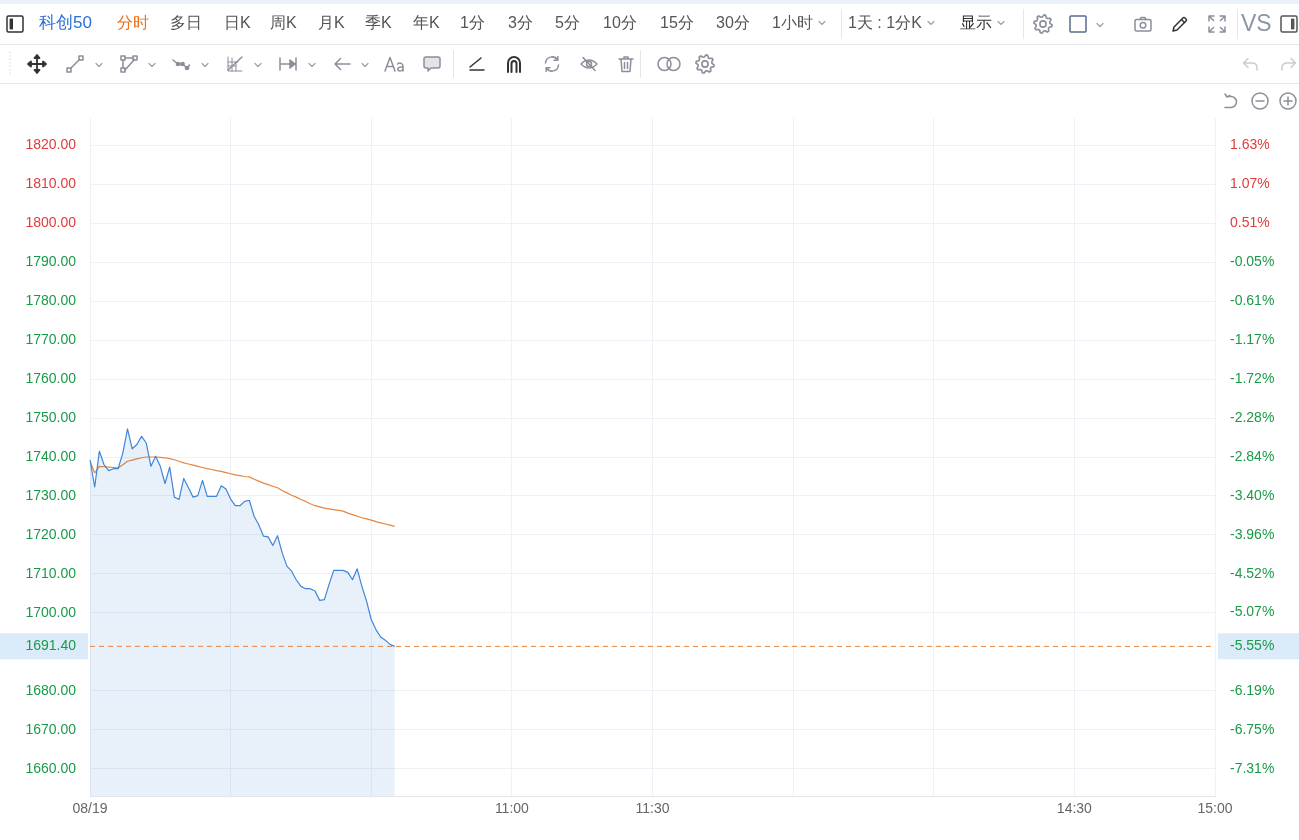  Describe the element at coordinates (51, 767) in the screenshot. I see `y-tick-label: 1660.00` at that location.